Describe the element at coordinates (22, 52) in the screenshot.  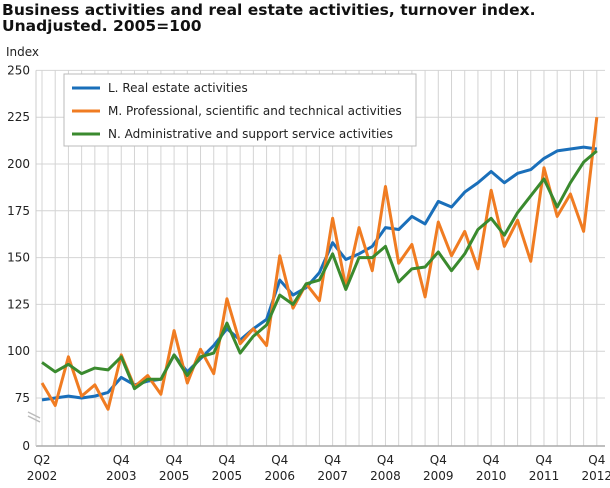
I see `y-axis-label: Index` at that location.